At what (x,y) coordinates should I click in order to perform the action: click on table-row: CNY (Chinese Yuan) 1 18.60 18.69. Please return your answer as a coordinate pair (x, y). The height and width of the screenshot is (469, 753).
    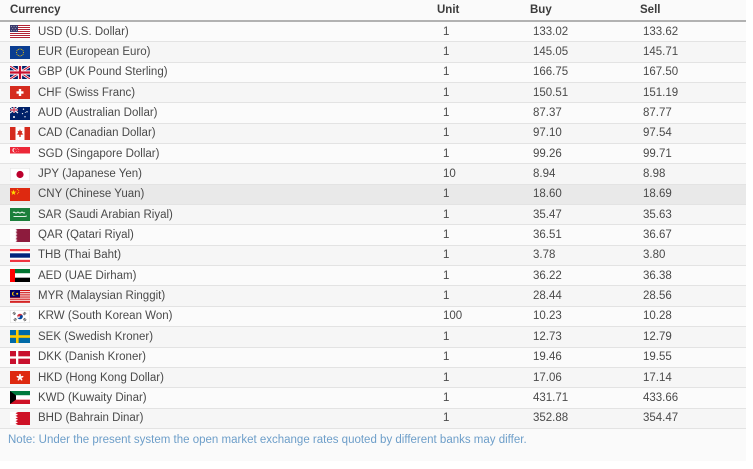
    Looking at the image, I should click on (373, 195).